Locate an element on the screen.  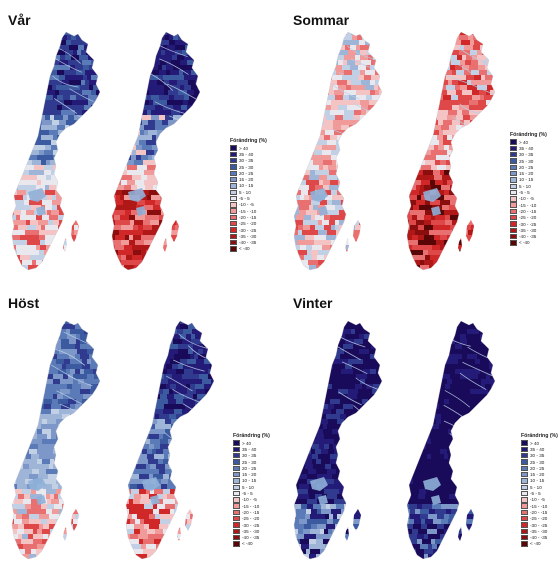
legend-label: -20 - -15 is located at coordinates (248, 217).